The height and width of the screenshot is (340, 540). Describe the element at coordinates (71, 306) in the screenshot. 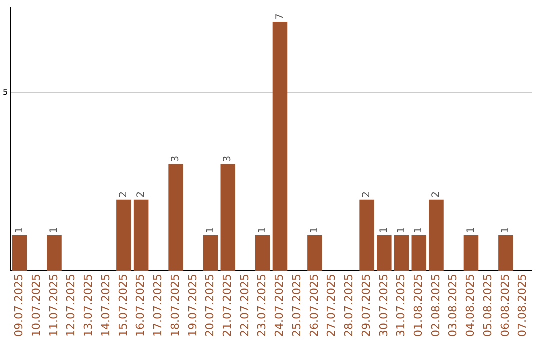

I see `x-tick-label: 12.07.2025` at that location.